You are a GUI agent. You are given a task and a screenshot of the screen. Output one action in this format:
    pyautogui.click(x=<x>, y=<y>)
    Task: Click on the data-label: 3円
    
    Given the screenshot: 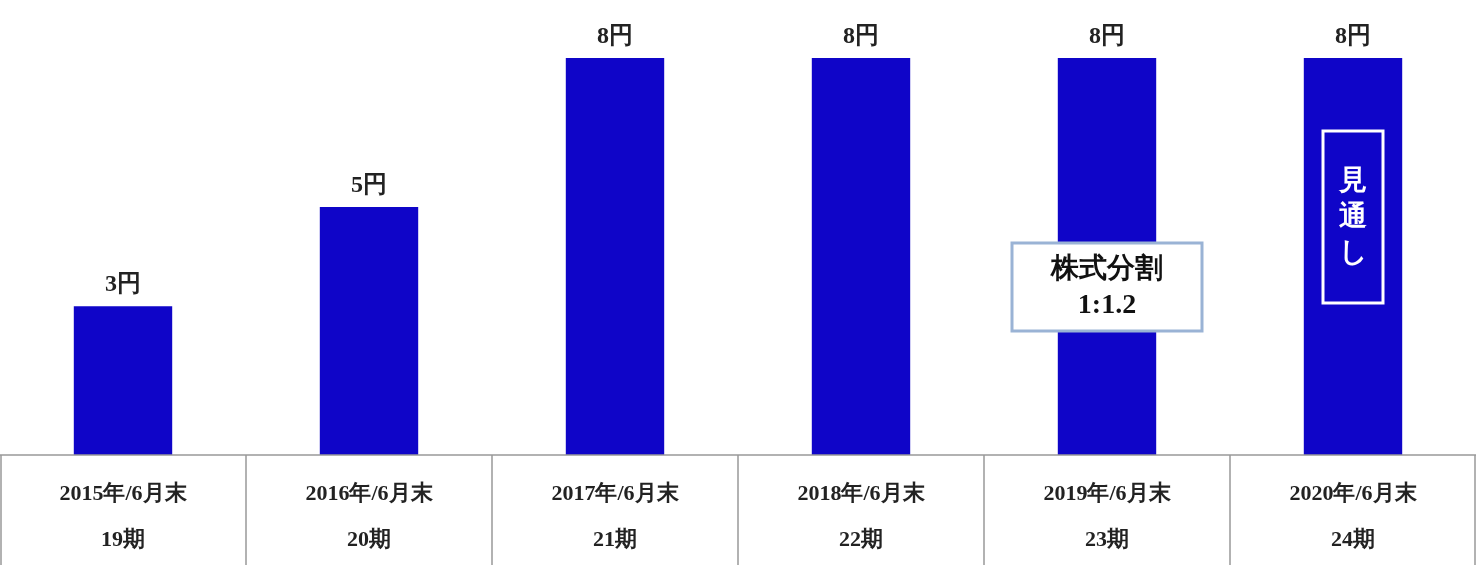 What is the action you would take?
    pyautogui.click(x=123, y=283)
    